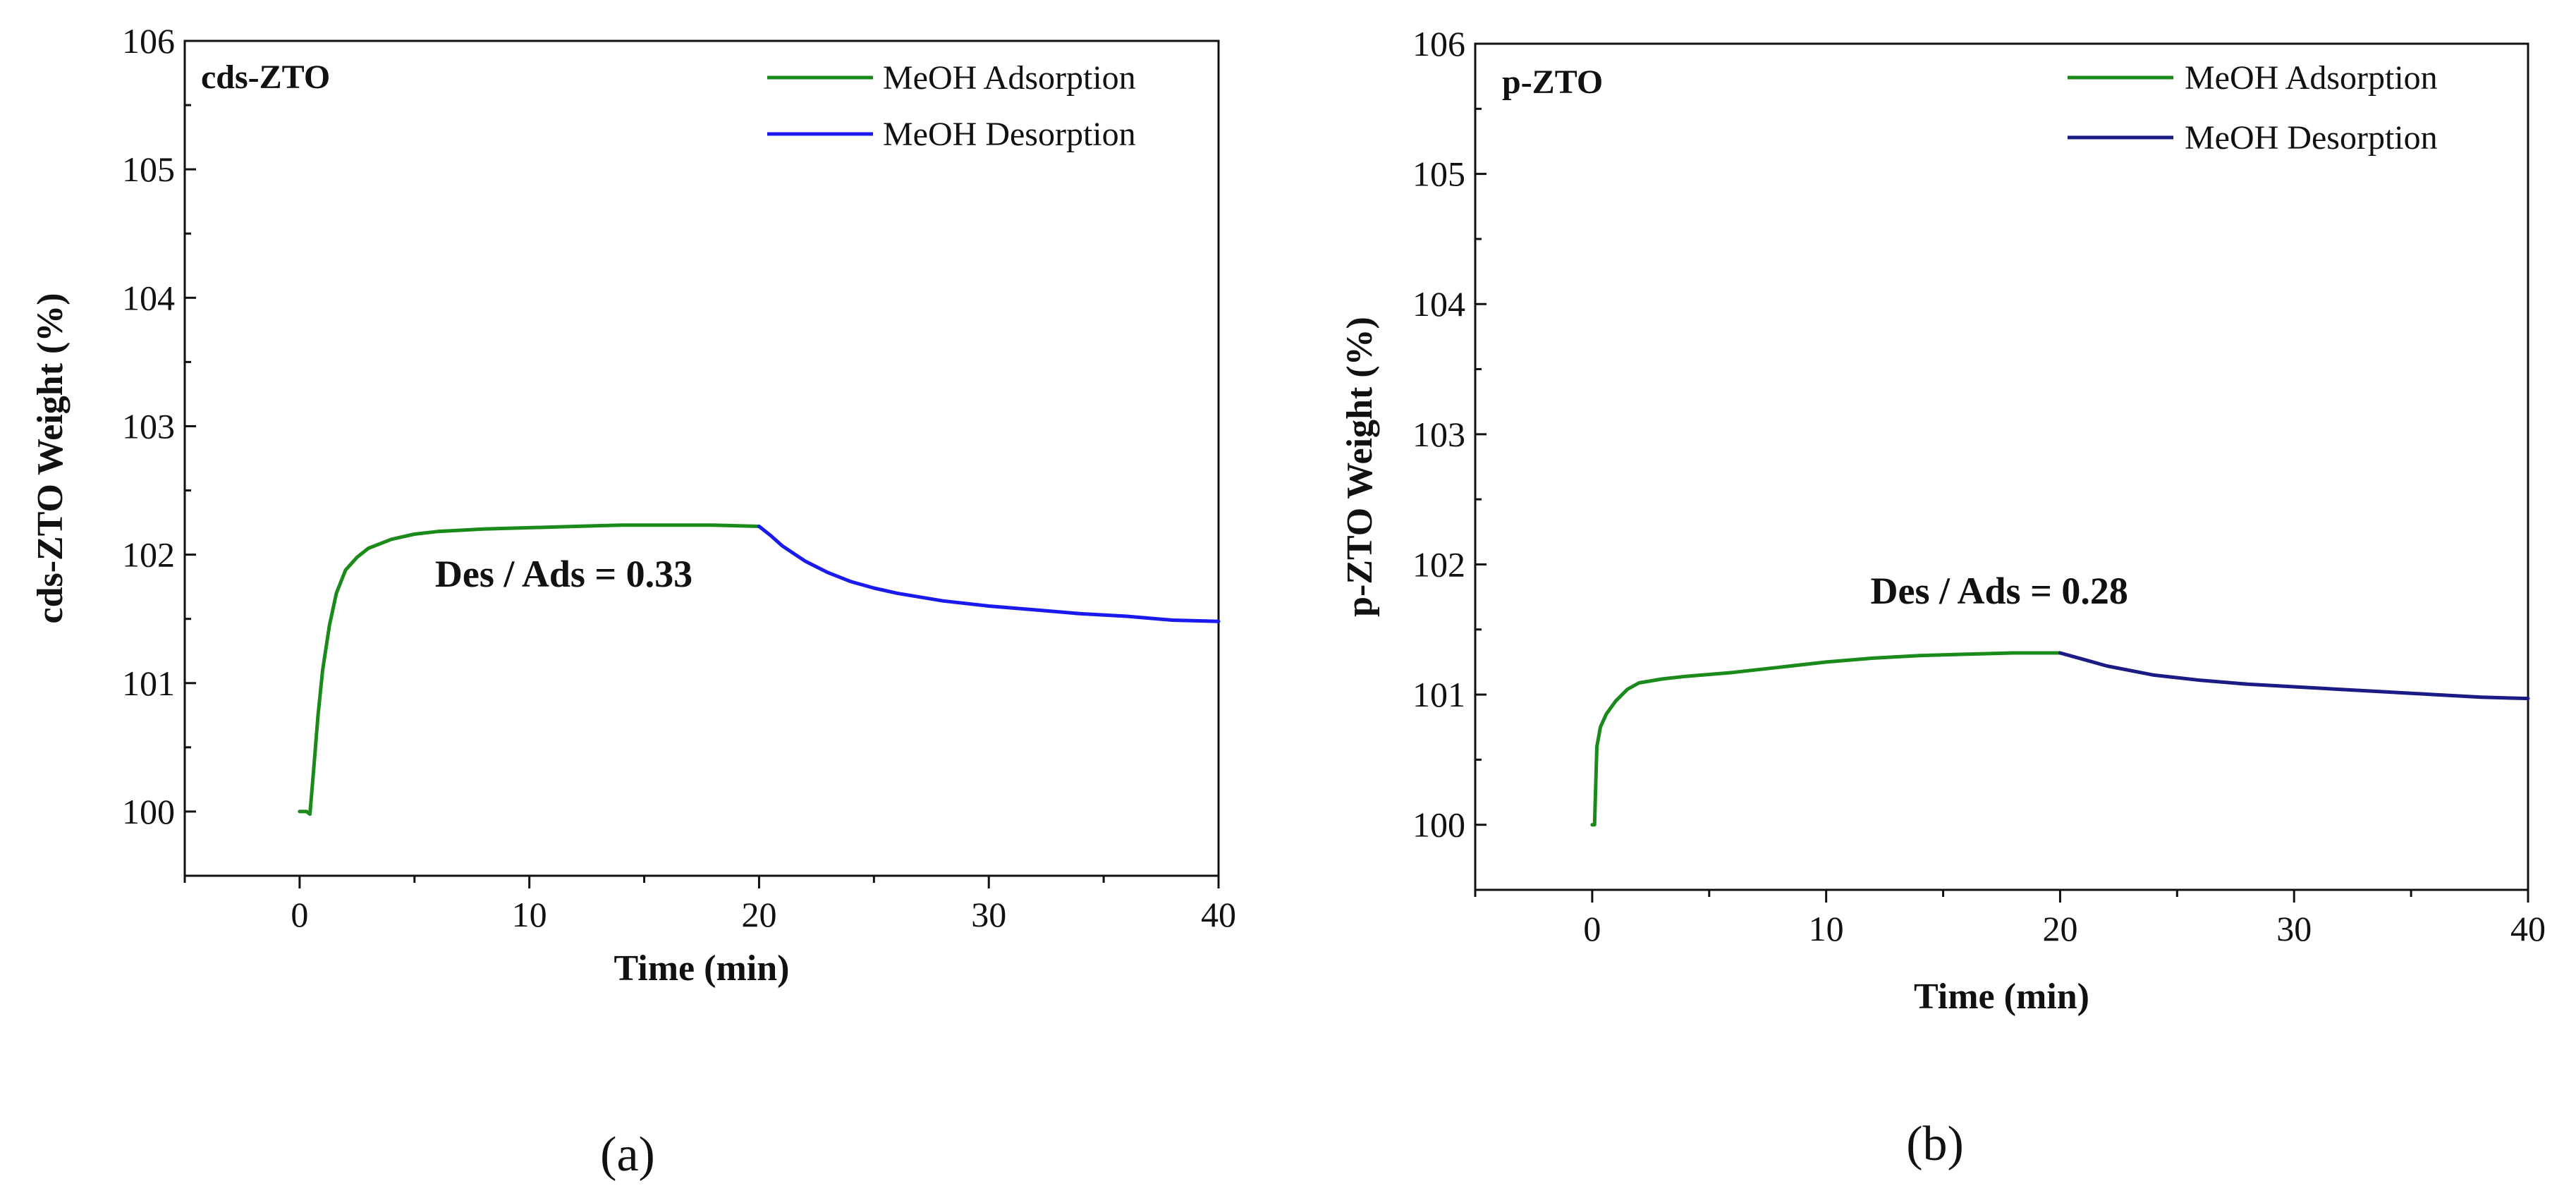 Image resolution: width=2576 pixels, height=1186 pixels. Describe the element at coordinates (563, 574) in the screenshot. I see `ratio-annotation: Des / Ads = 0.33` at that location.